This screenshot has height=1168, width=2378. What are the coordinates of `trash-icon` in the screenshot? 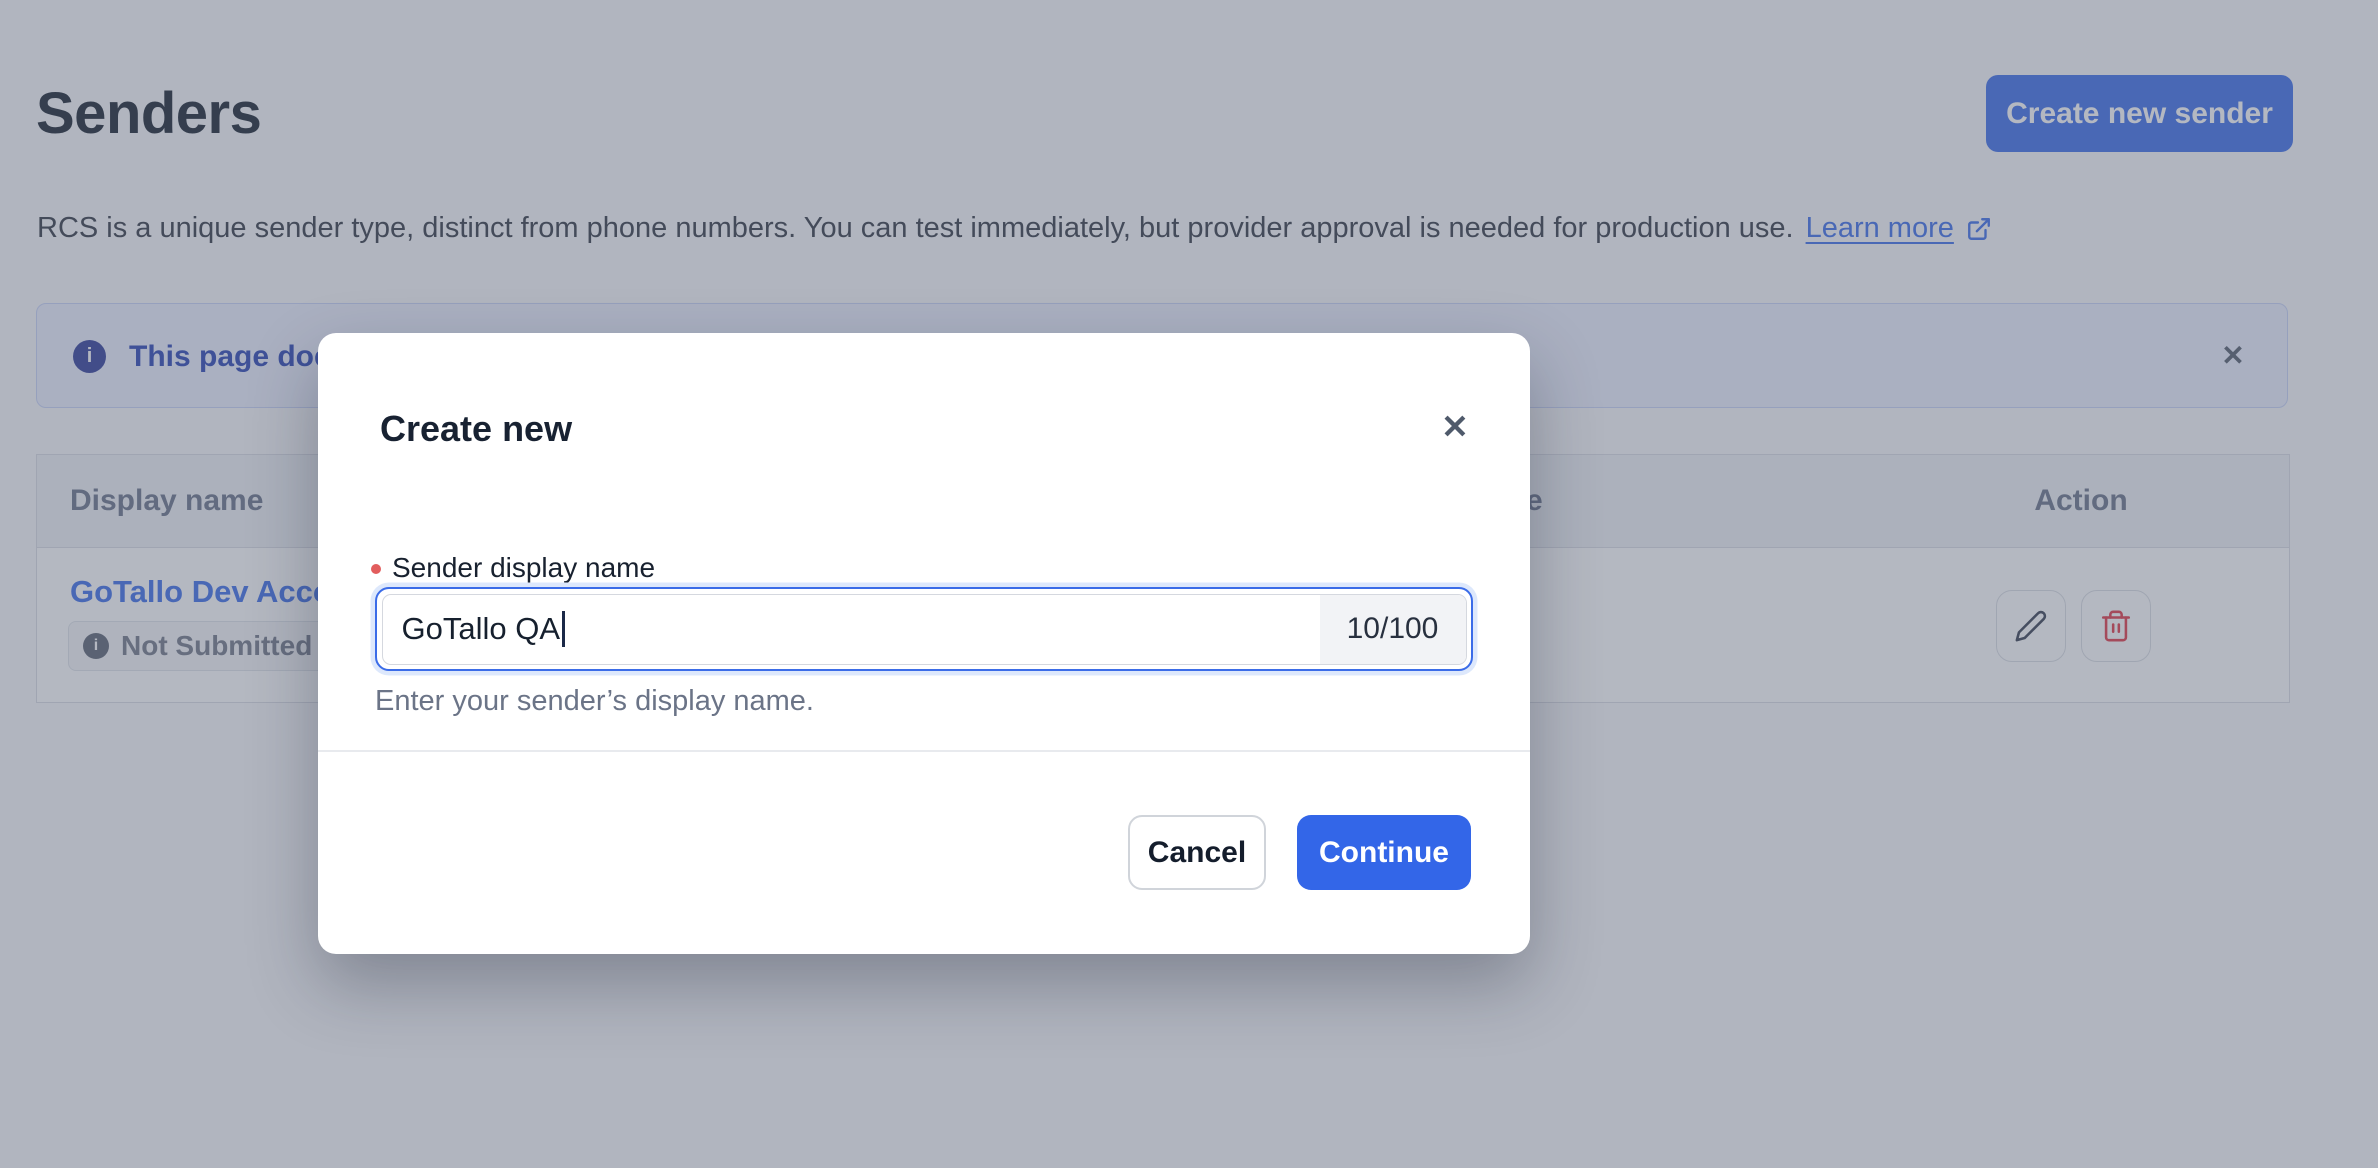 It's located at (2116, 626).